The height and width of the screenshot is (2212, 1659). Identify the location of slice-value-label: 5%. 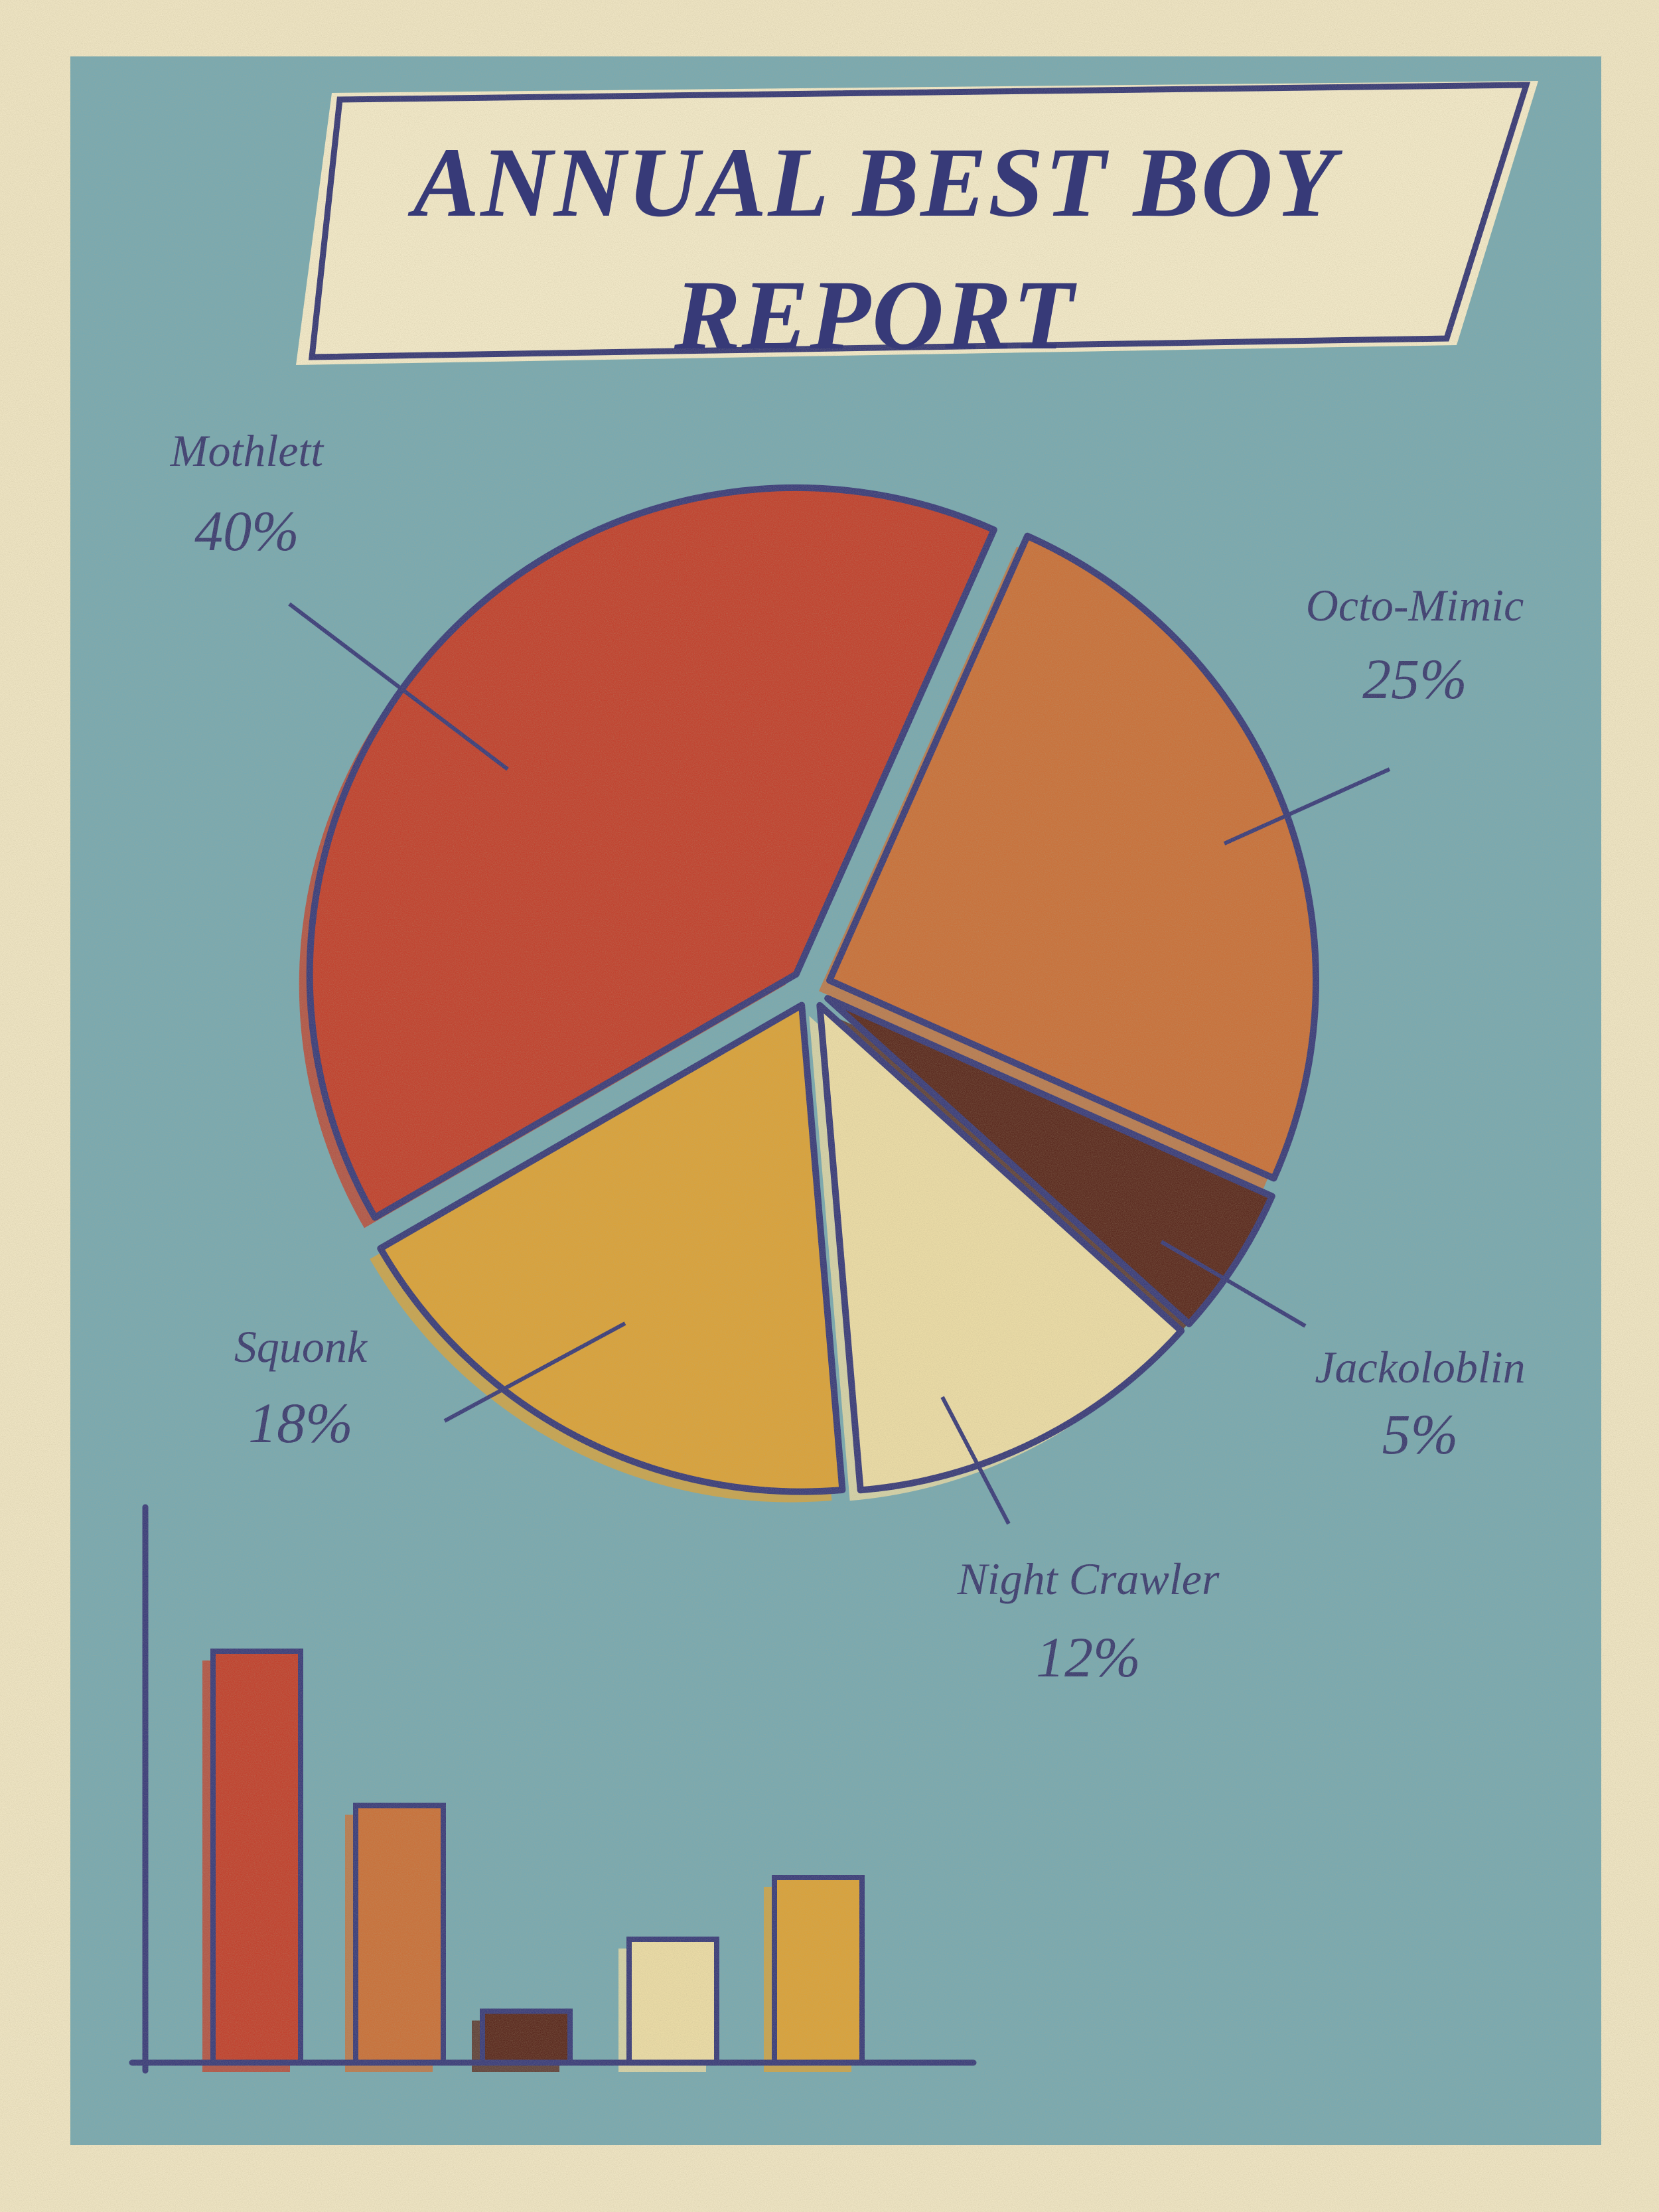
(1420, 1434).